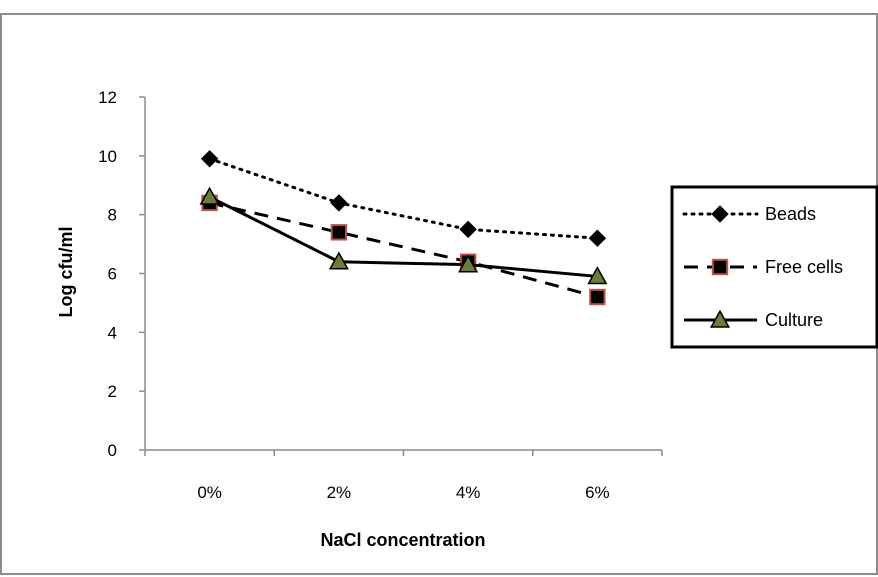  What do you see at coordinates (112, 391) in the screenshot?
I see `y-tick-label: 2` at bounding box center [112, 391].